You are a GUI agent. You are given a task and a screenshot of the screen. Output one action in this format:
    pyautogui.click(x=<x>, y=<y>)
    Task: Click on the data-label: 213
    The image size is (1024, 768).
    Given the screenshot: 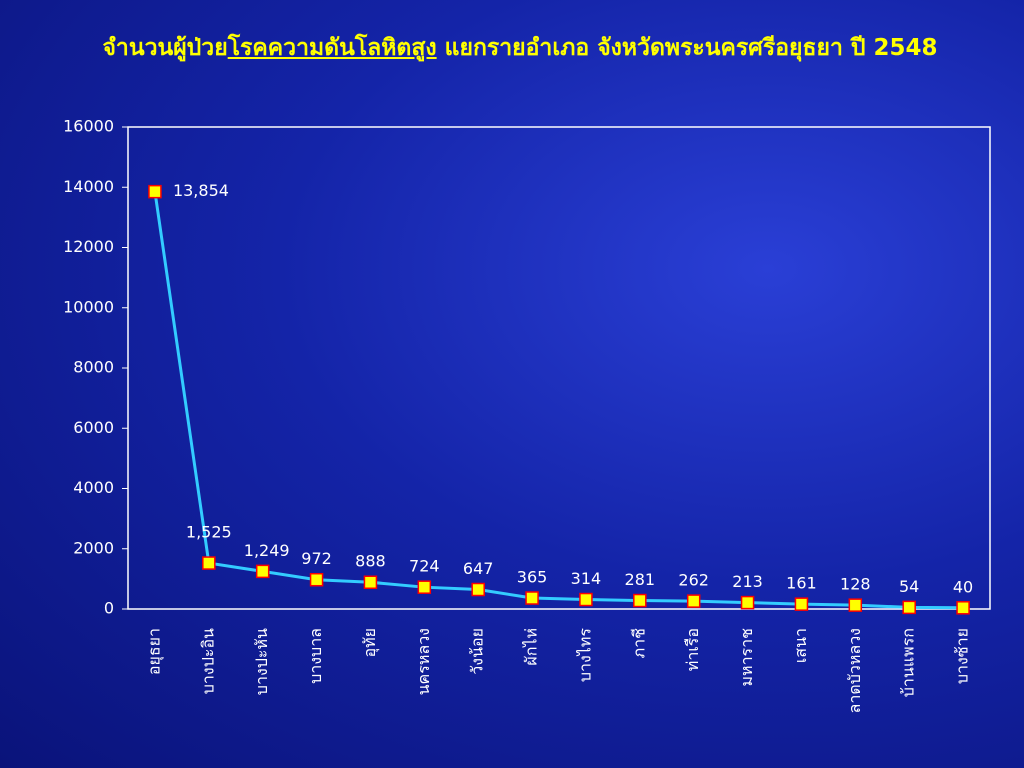 What is the action you would take?
    pyautogui.click(x=747, y=581)
    